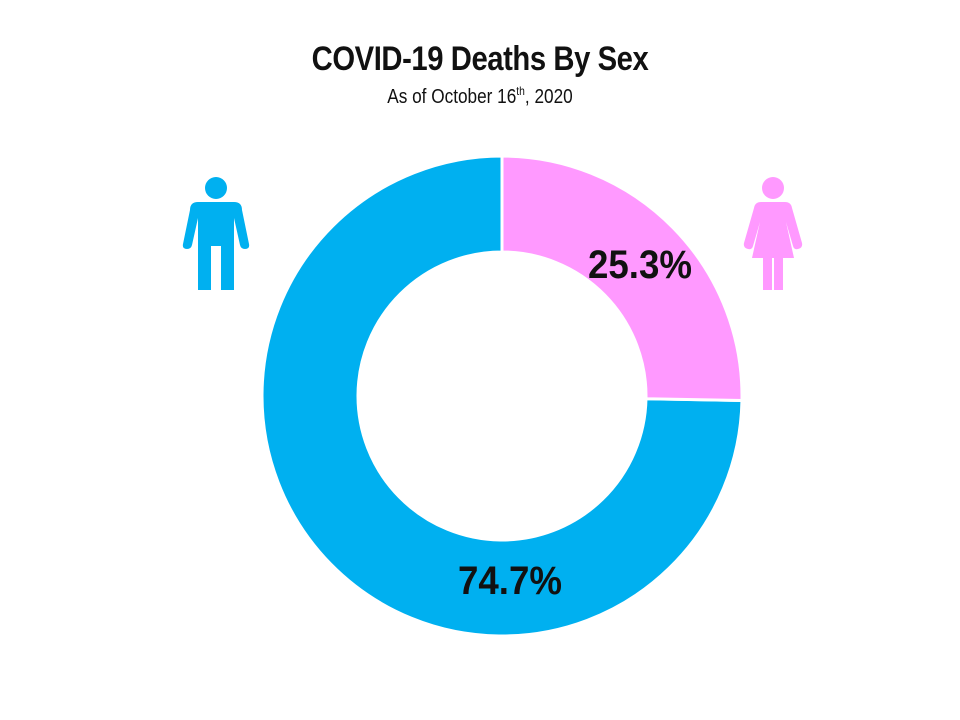 The height and width of the screenshot is (720, 960). What do you see at coordinates (510, 581) in the screenshot?
I see `label-male: 74.7%` at bounding box center [510, 581].